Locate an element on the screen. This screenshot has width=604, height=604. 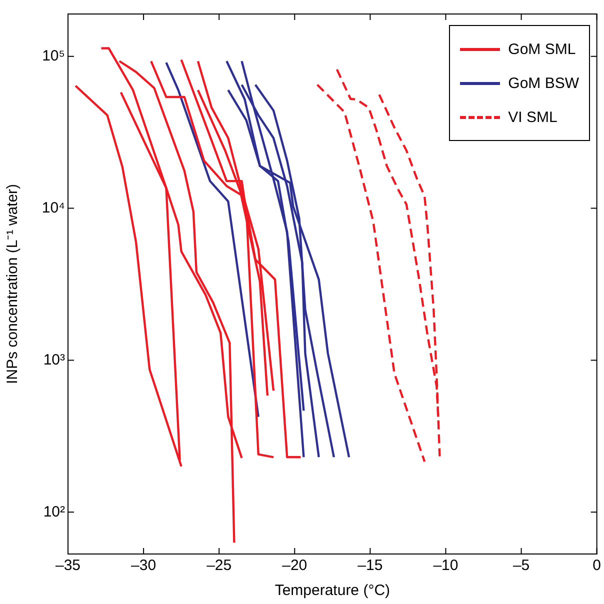
y-axis-title: INPs concentration (L⁻¹ water) is located at coordinates (13, 284).